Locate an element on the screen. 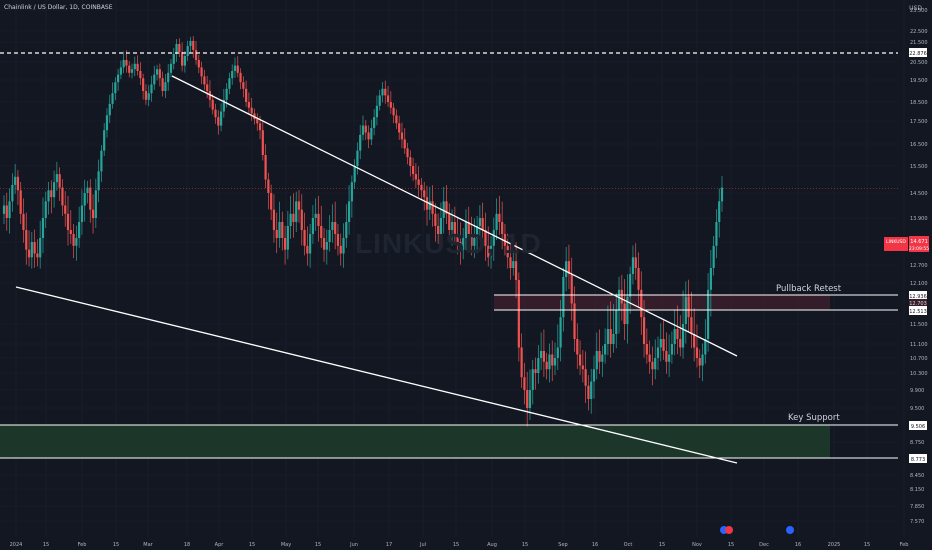 Image resolution: width=932 pixels, height=550 pixels. support-top-tag is located at coordinates (918, 425).